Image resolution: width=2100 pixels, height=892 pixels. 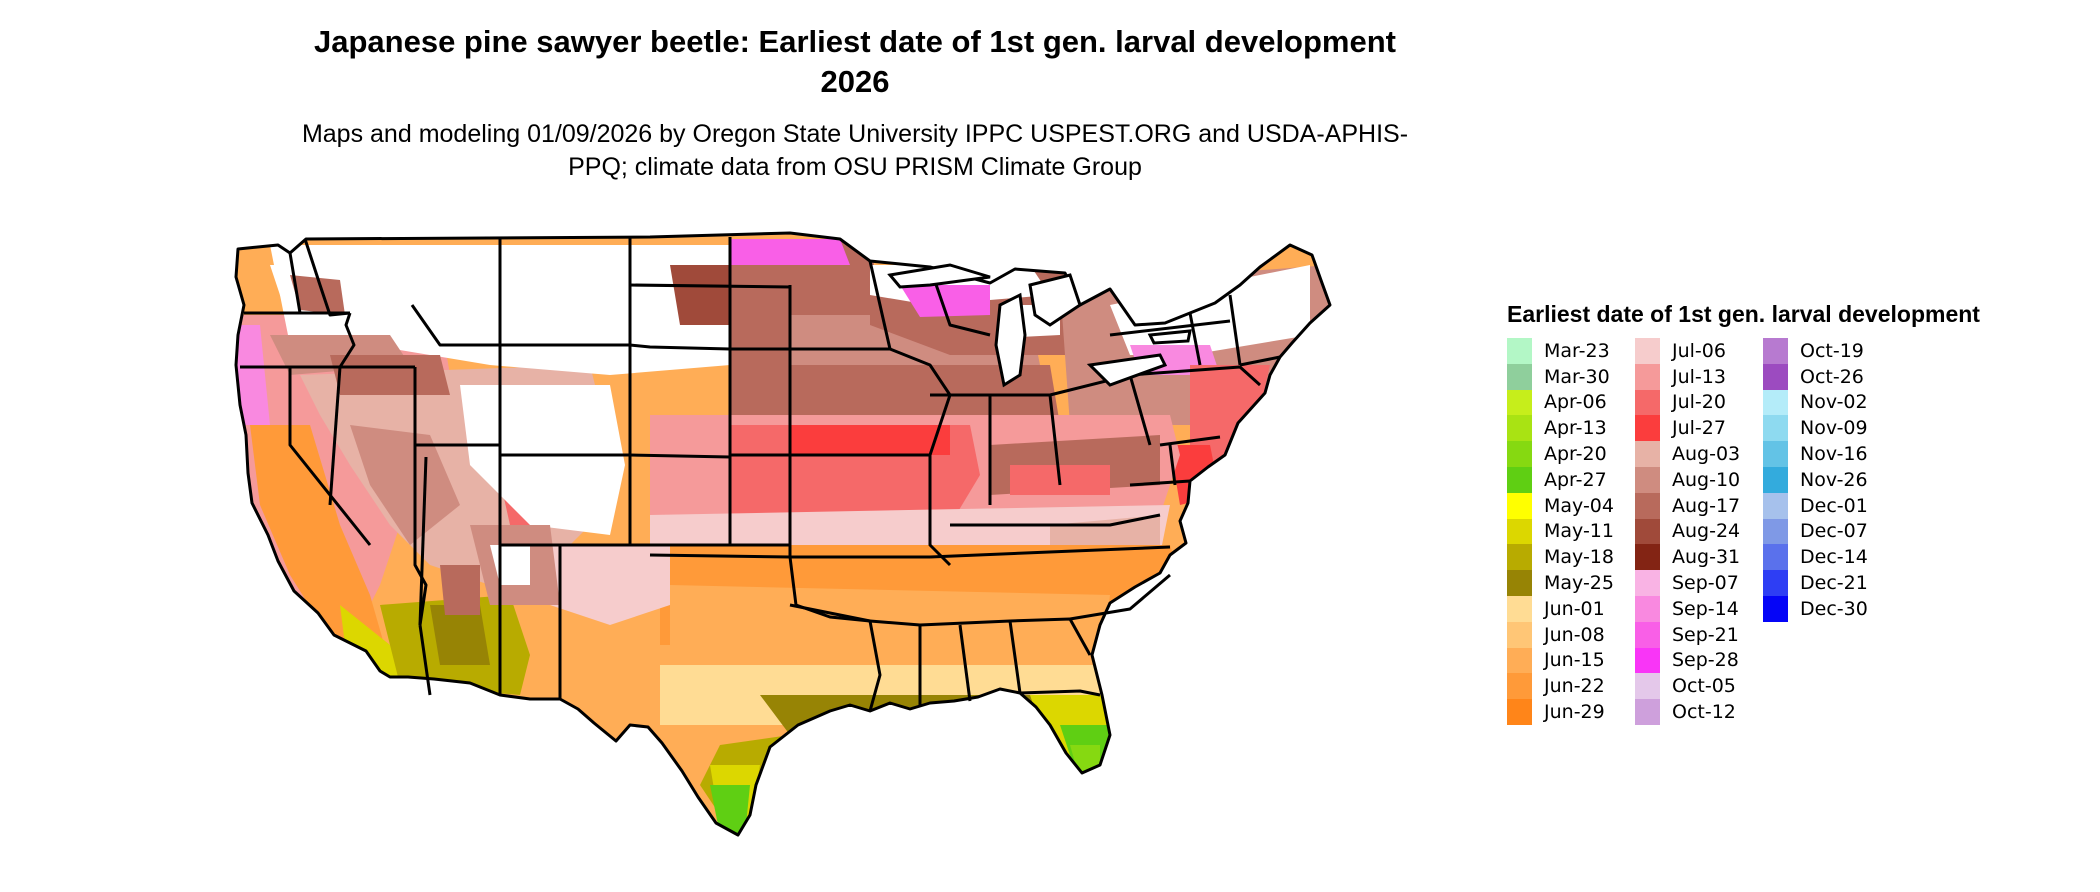 I want to click on legend-item: May-11, so click(x=1571, y=531).